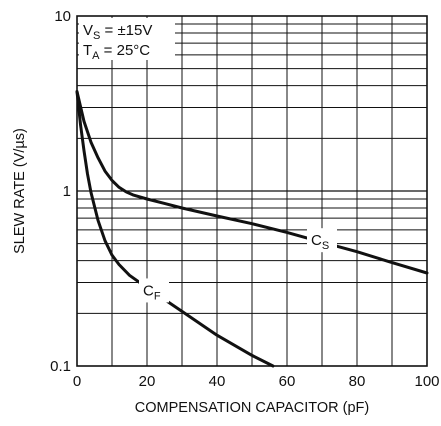  What do you see at coordinates (67, 191) in the screenshot?
I see `y-tick-label: 1` at bounding box center [67, 191].